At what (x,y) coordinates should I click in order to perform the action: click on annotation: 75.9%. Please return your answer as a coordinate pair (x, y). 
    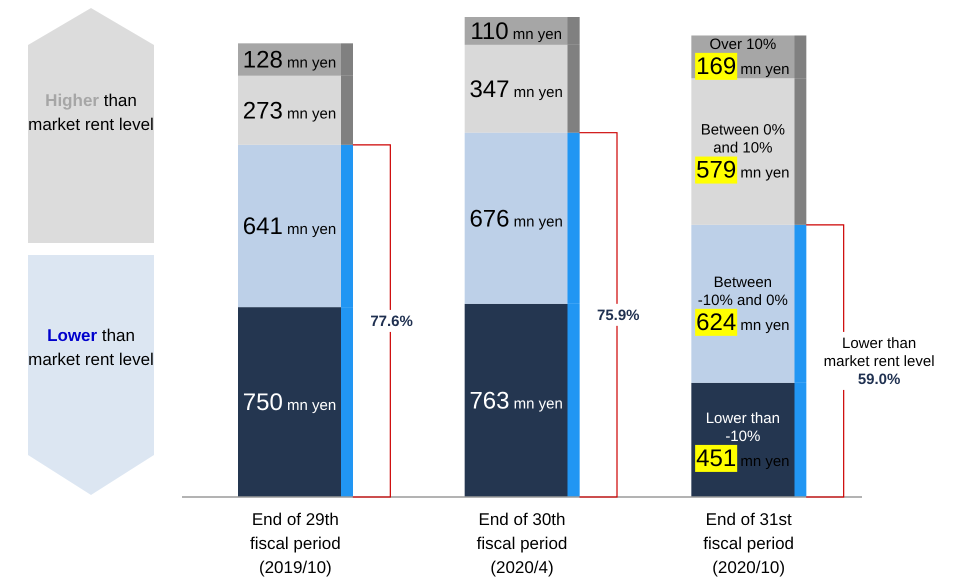
    Looking at the image, I should click on (618, 315).